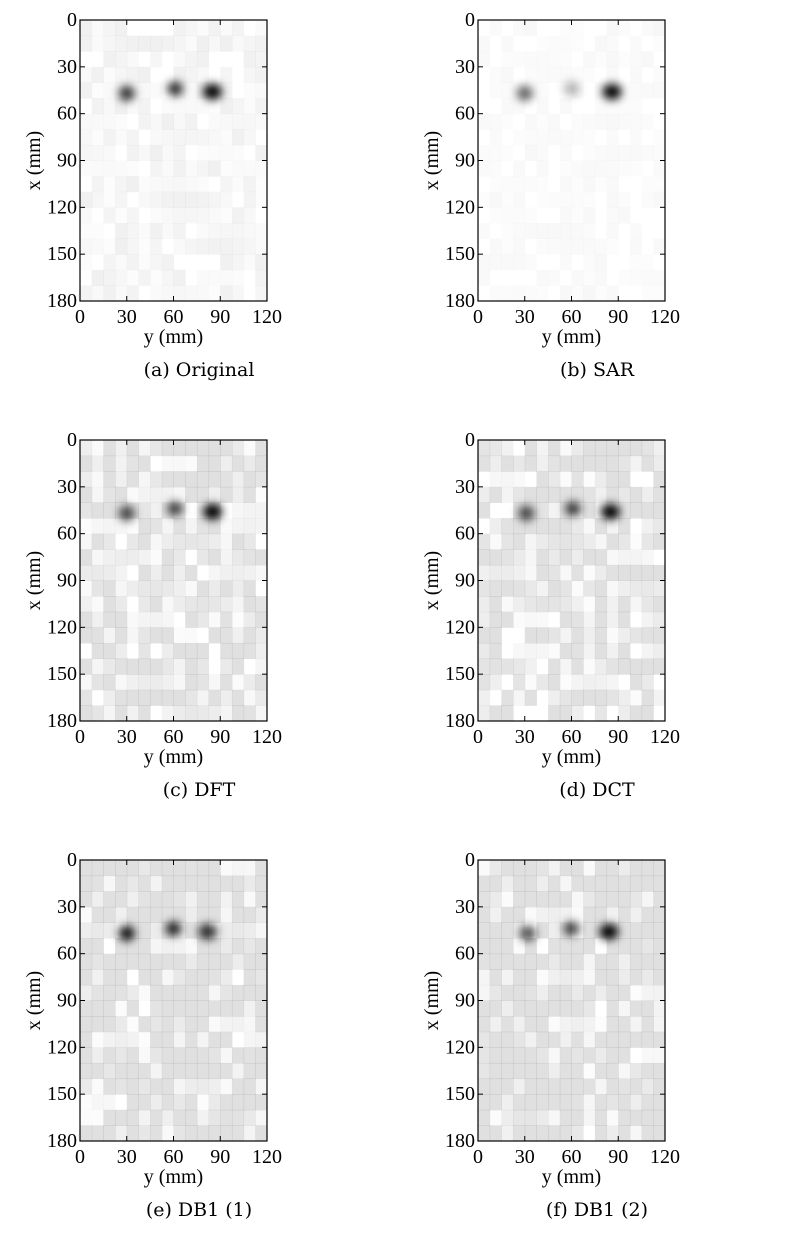  Describe the element at coordinates (67, 67) in the screenshot. I see `y-tick-label: 30` at that location.